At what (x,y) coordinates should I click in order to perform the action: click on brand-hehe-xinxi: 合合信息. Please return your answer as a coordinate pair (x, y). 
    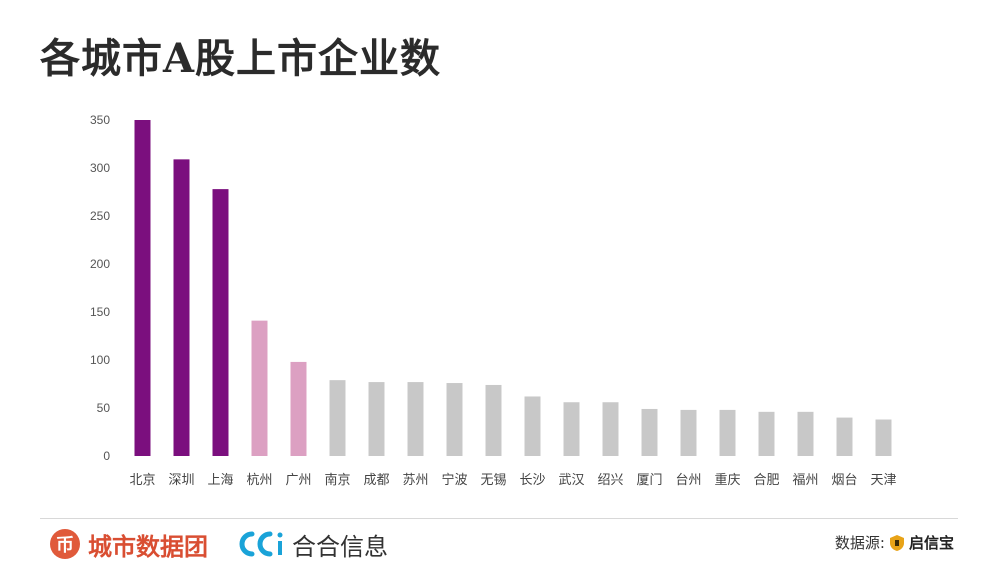
    Looking at the image, I should click on (313, 544).